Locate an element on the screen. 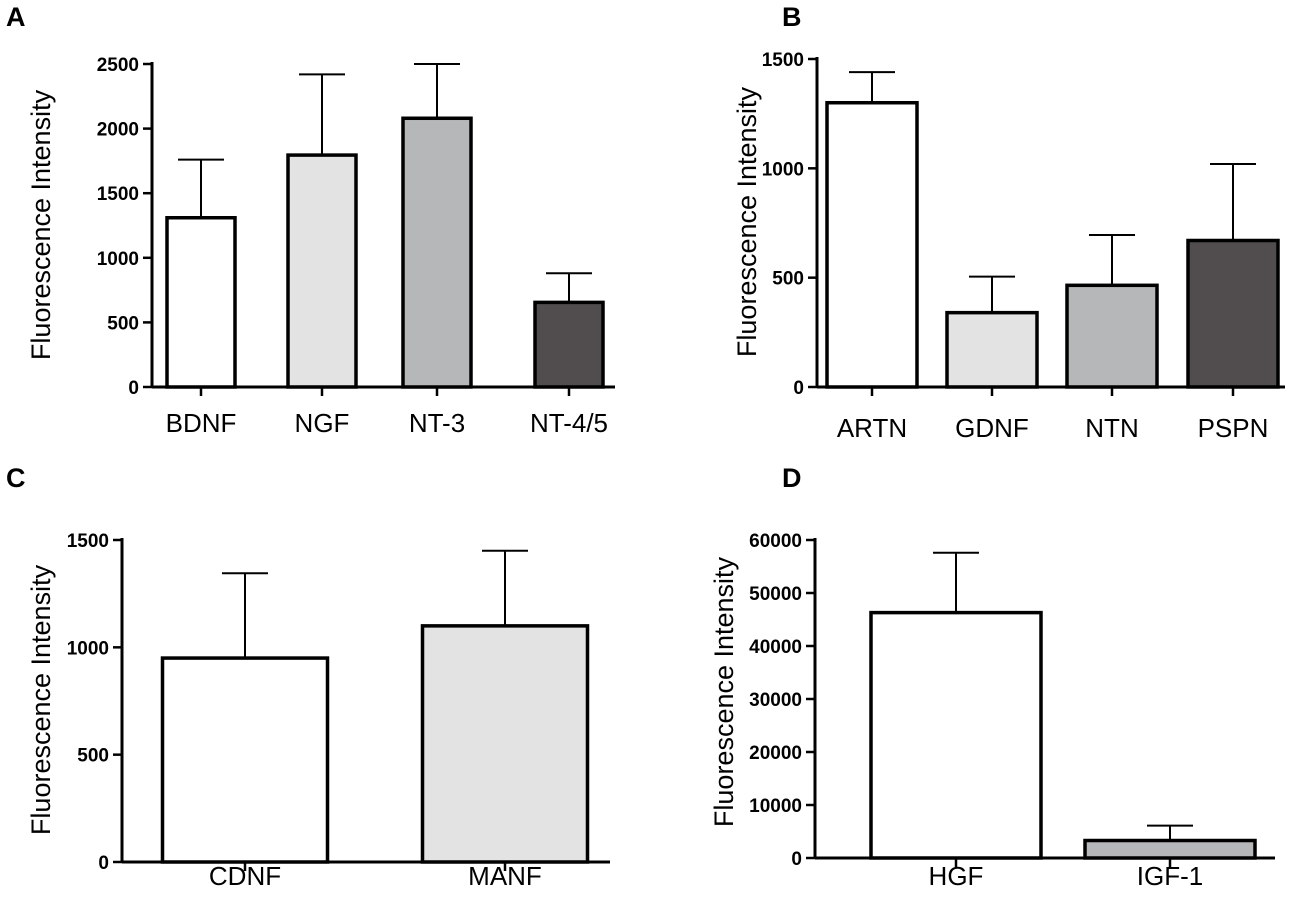 The image size is (1300, 915). y-tick-label: 2500 is located at coordinates (118, 65).